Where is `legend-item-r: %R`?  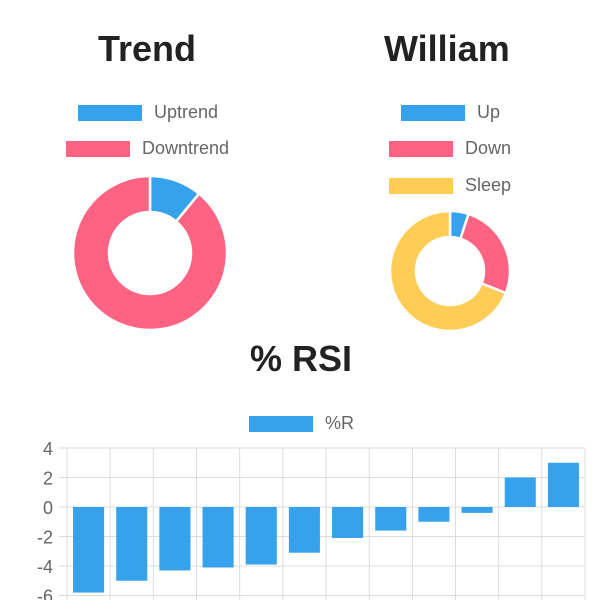 legend-item-r: %R is located at coordinates (301, 423).